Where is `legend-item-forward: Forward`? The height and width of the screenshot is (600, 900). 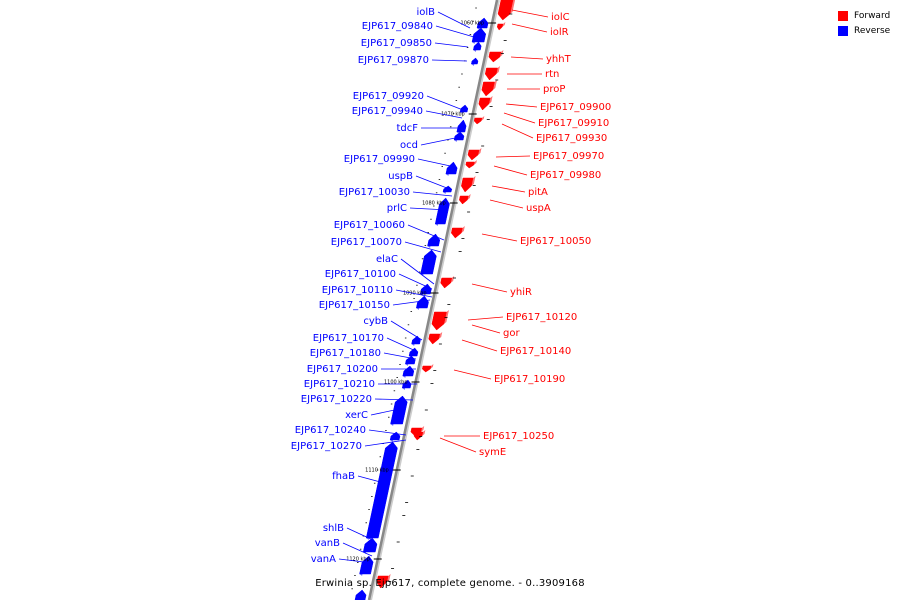 legend-item-forward: Forward is located at coordinates (868, 15).